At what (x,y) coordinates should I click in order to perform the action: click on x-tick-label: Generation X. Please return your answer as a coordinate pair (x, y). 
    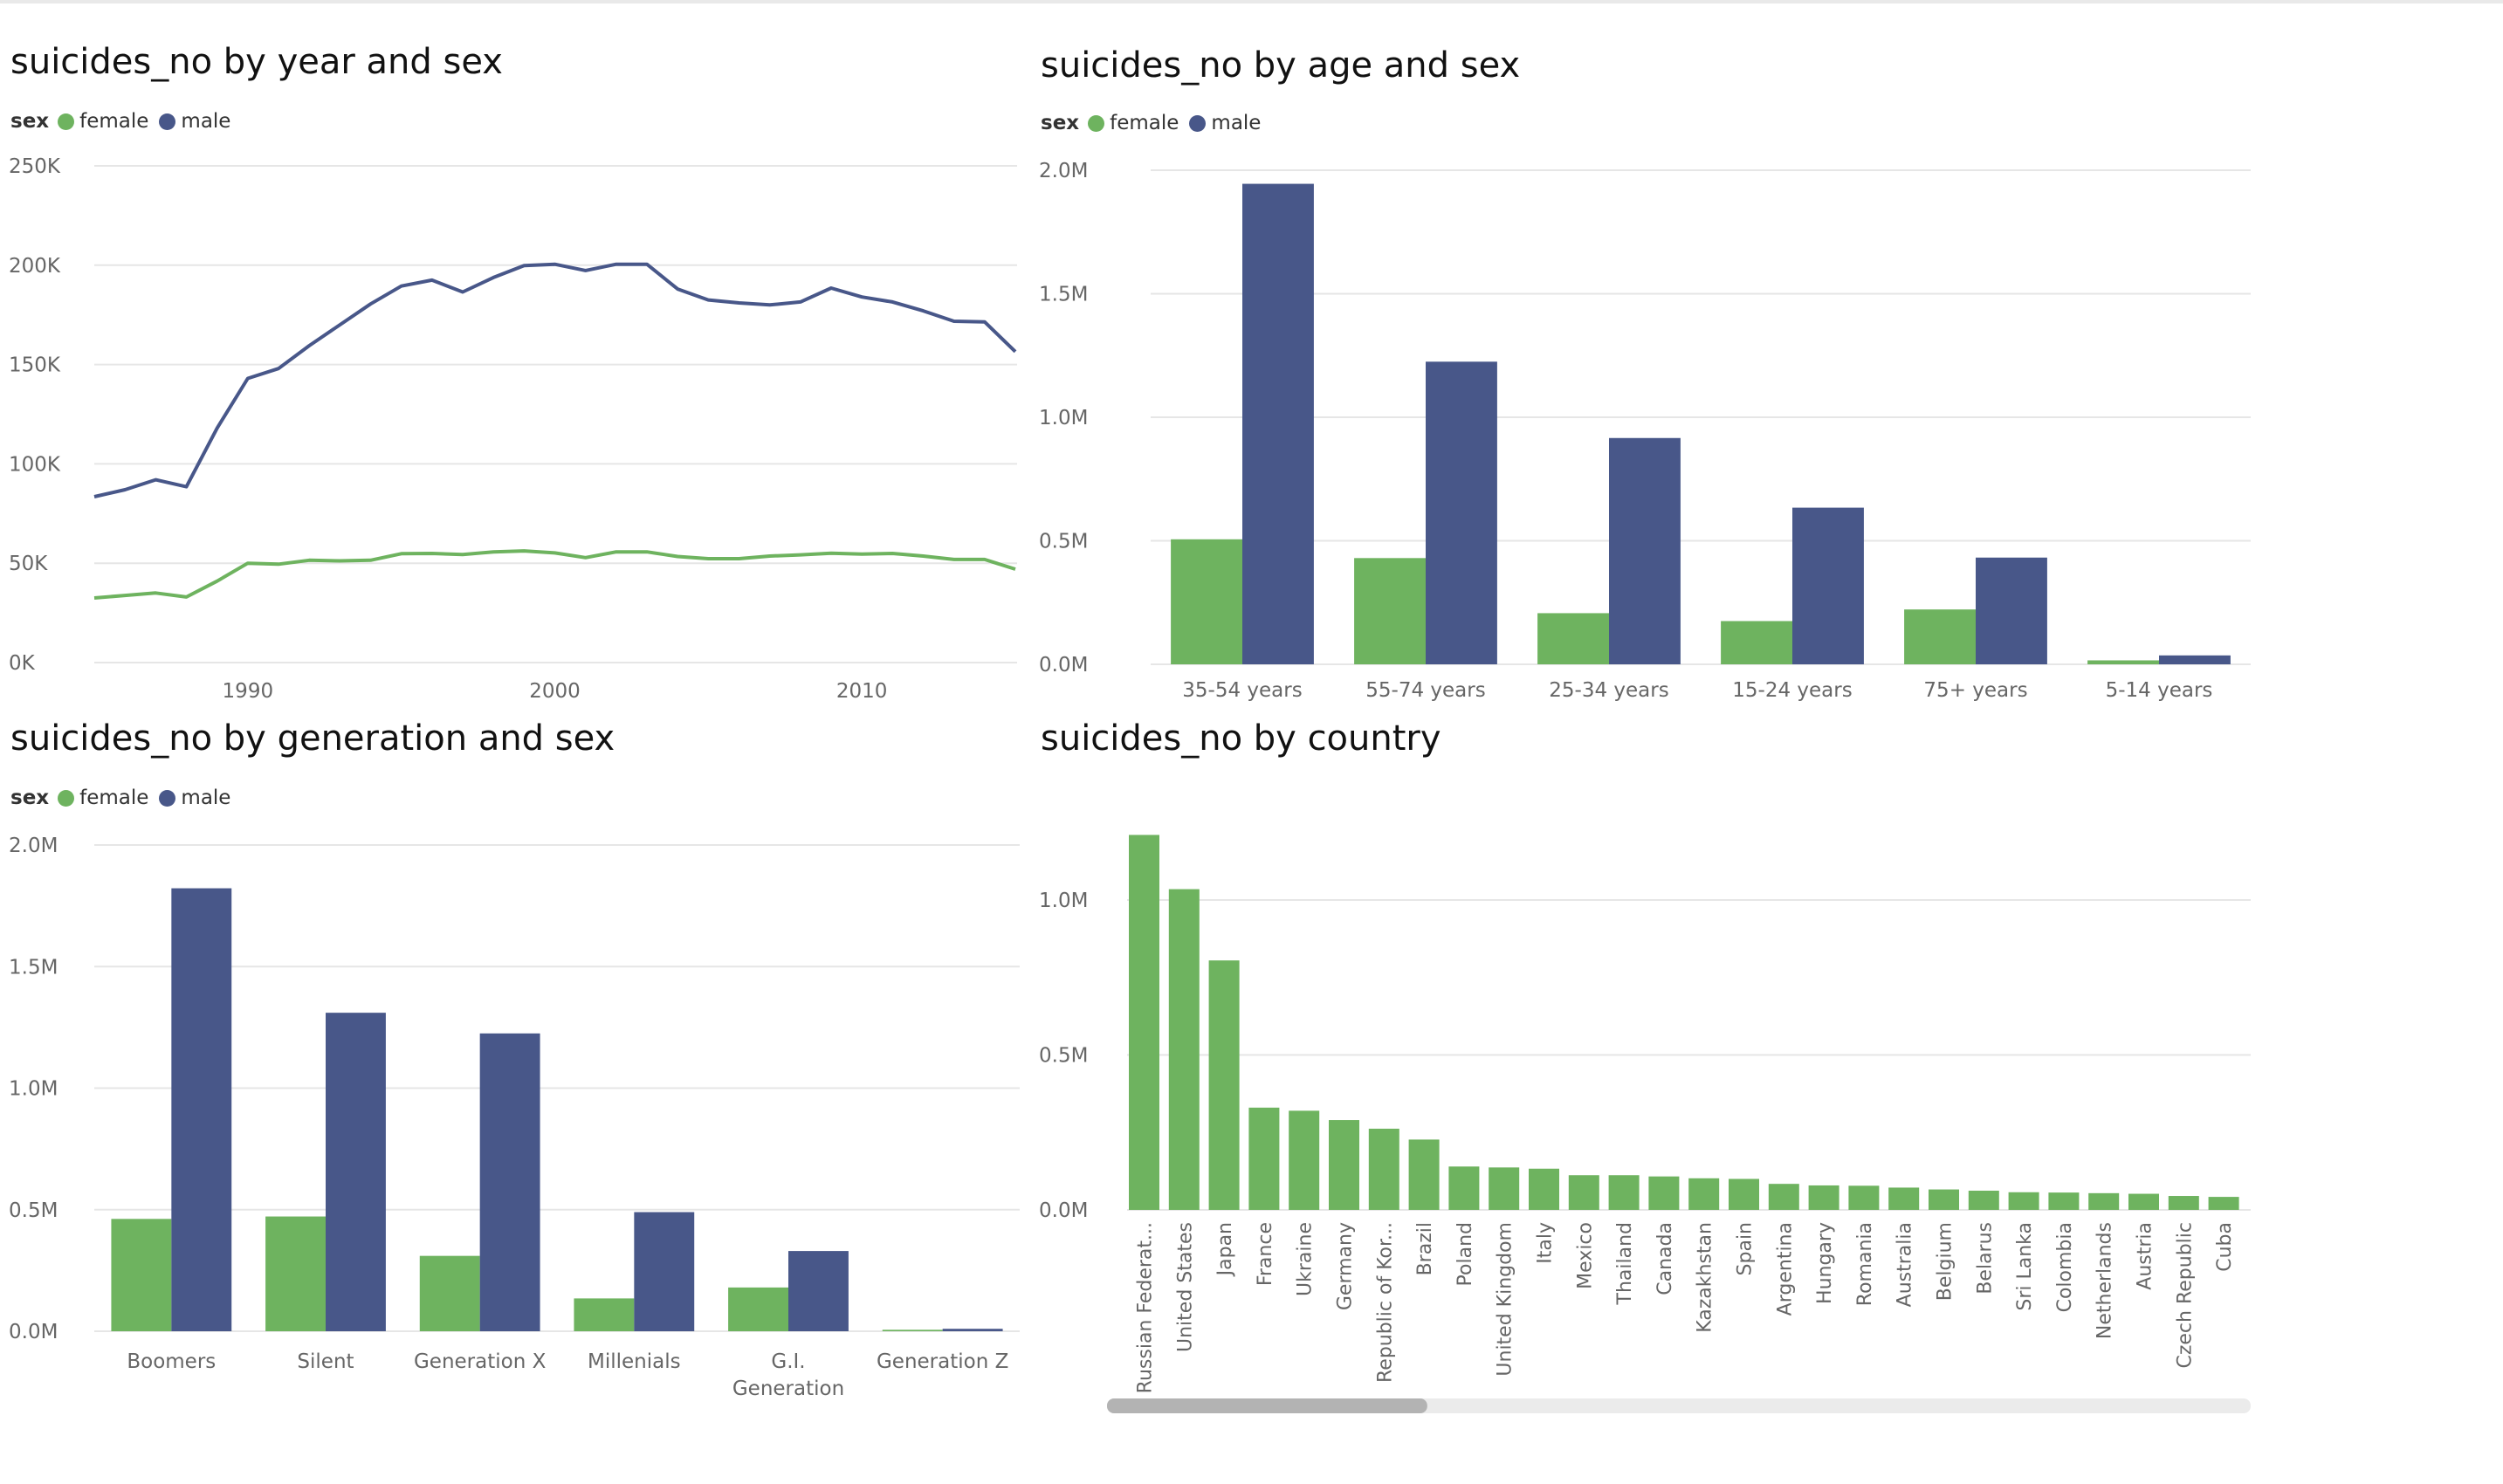
    Looking at the image, I should click on (480, 1362).